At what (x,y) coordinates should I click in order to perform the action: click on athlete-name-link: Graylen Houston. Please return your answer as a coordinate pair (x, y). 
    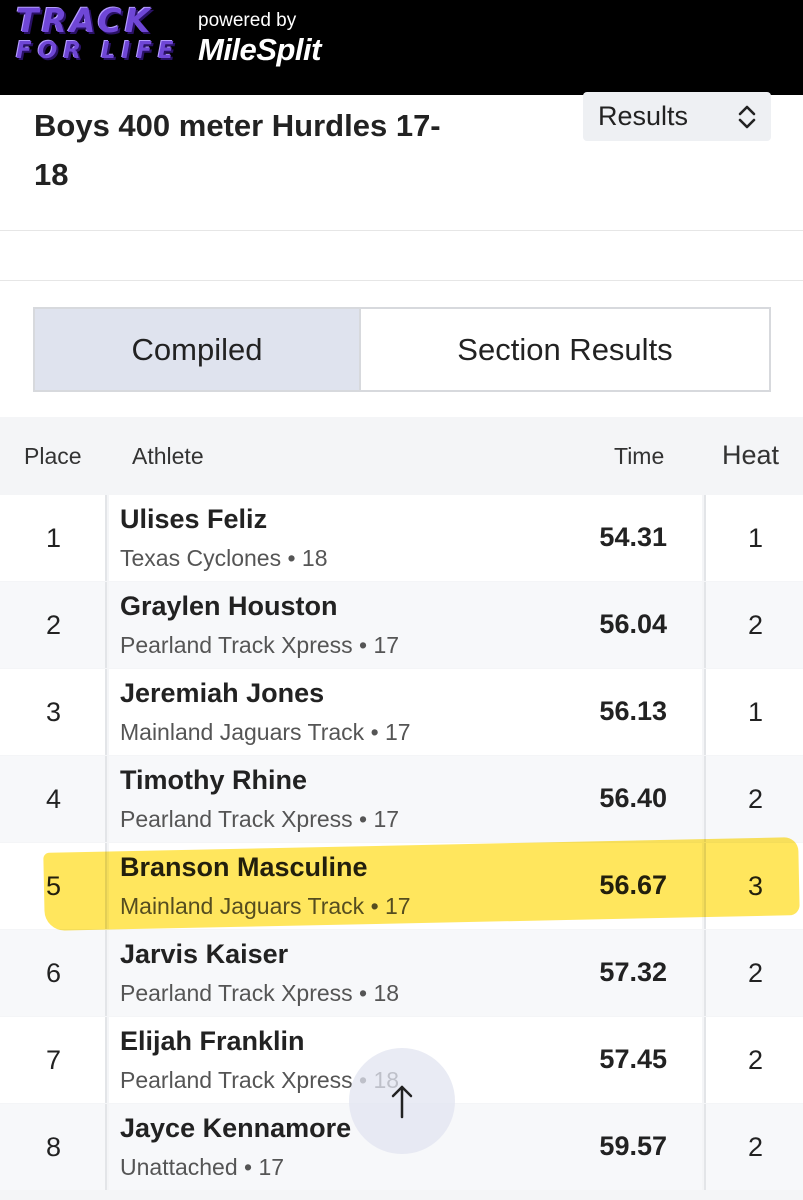
    Looking at the image, I should click on (229, 606).